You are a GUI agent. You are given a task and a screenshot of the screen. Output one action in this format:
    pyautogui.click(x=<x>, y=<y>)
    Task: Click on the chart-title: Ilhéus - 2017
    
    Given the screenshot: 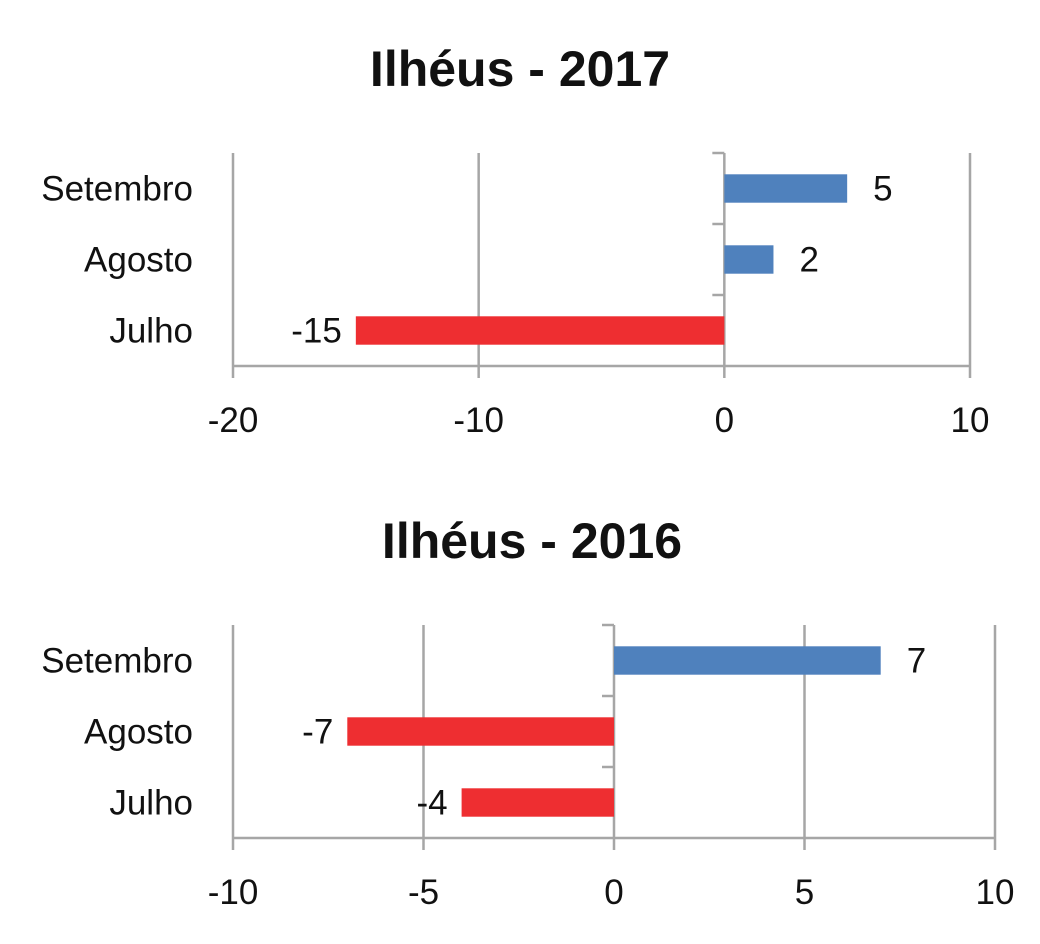 What is the action you would take?
    pyautogui.click(x=520, y=69)
    